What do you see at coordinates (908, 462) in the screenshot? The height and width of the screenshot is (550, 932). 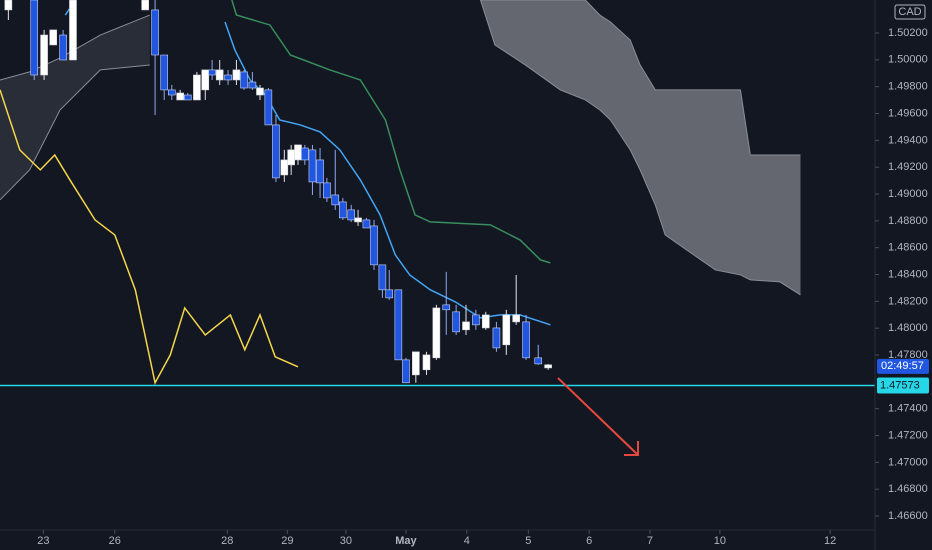 I see `y-tick-label: 1.47000` at bounding box center [908, 462].